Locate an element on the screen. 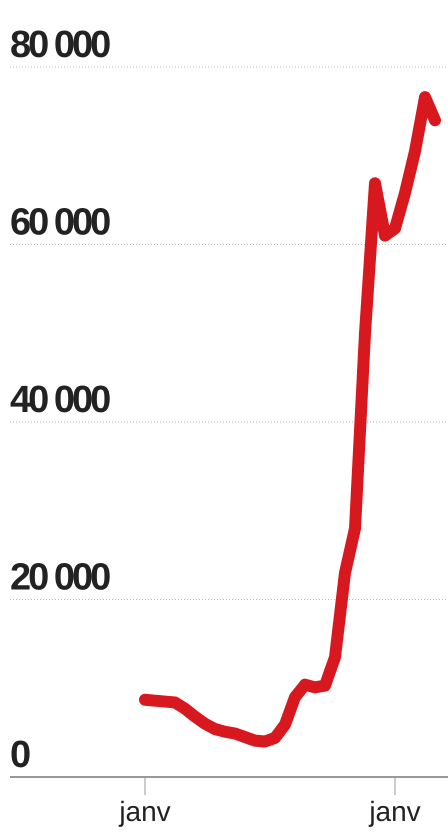  y-tick-label: 20 000 is located at coordinates (60, 577).